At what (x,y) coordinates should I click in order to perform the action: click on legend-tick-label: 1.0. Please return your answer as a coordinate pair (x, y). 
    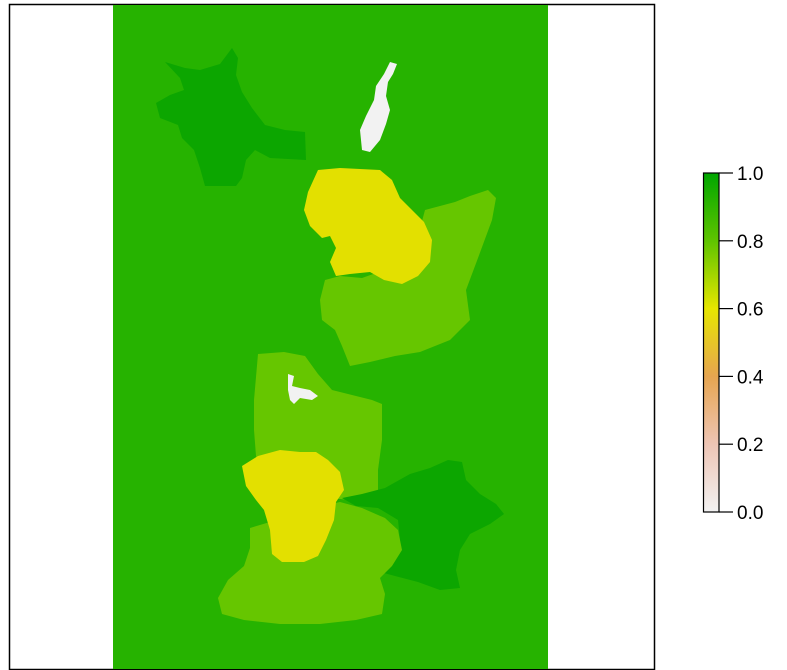
    Looking at the image, I should click on (750, 174).